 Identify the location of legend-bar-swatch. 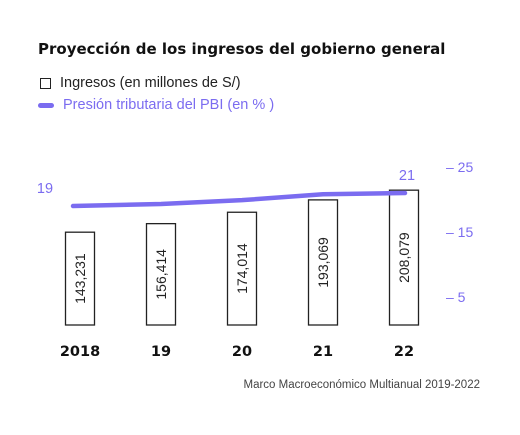
(45, 83).